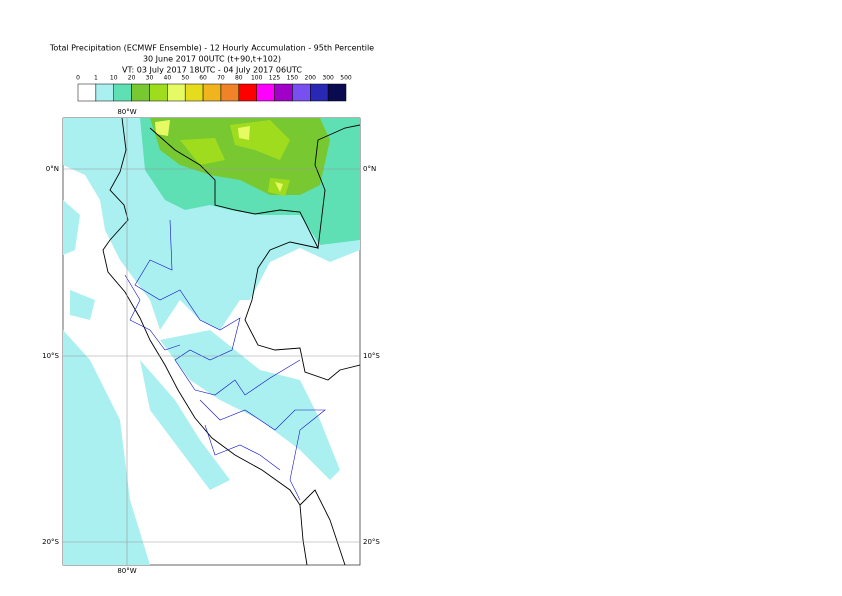  What do you see at coordinates (346, 78) in the screenshot?
I see `legend-label: 500` at bounding box center [346, 78].